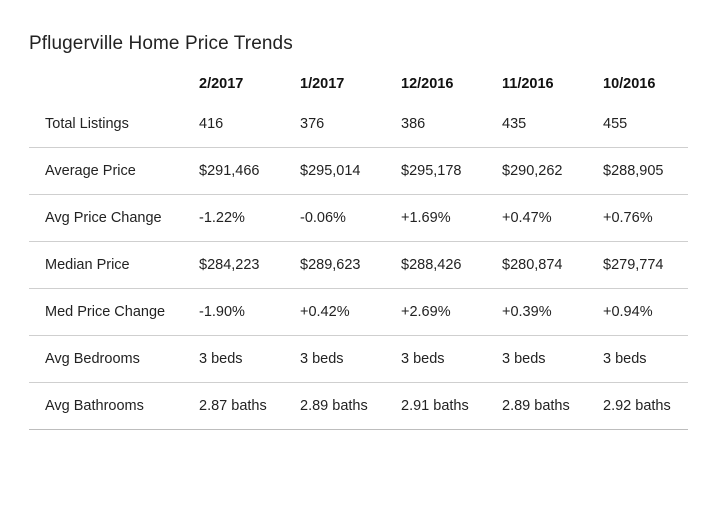  I want to click on table-header-row: 2/2017 1/2017 12/2016 11/2016 10/2016, so click(358, 93).